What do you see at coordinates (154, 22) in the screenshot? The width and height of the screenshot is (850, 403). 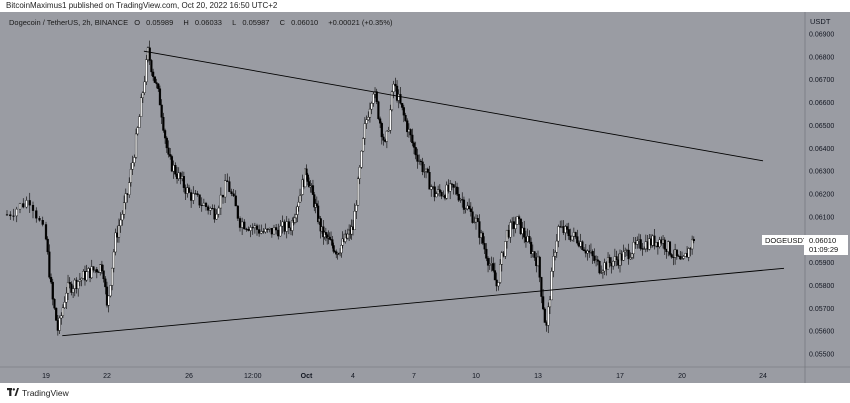 I see `legend-open: O 0.05989` at bounding box center [154, 22].